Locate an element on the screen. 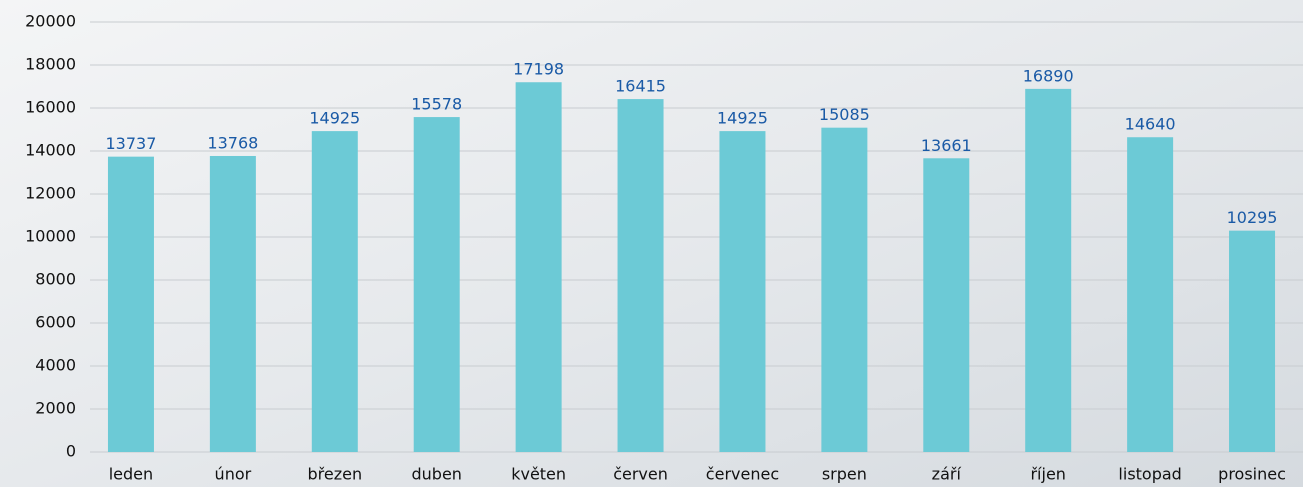 The width and height of the screenshot is (1303, 487). x-tick-label: únor is located at coordinates (233, 474).